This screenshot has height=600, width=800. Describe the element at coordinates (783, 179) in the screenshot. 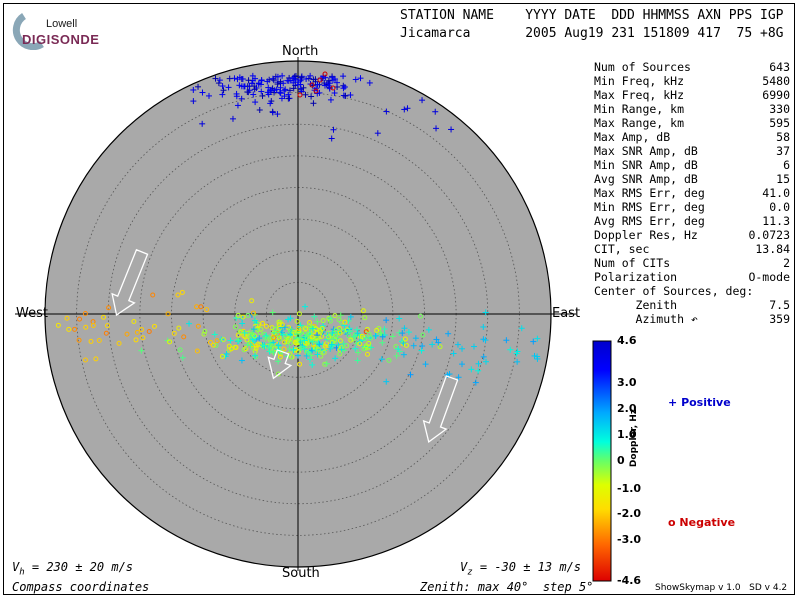

I see `stat-value: 15` at that location.